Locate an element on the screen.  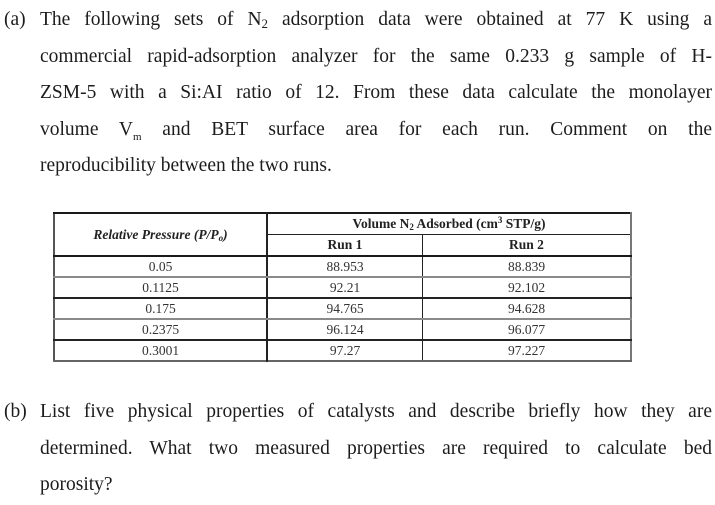
cell-run-2: 97.227 is located at coordinates (526, 350).